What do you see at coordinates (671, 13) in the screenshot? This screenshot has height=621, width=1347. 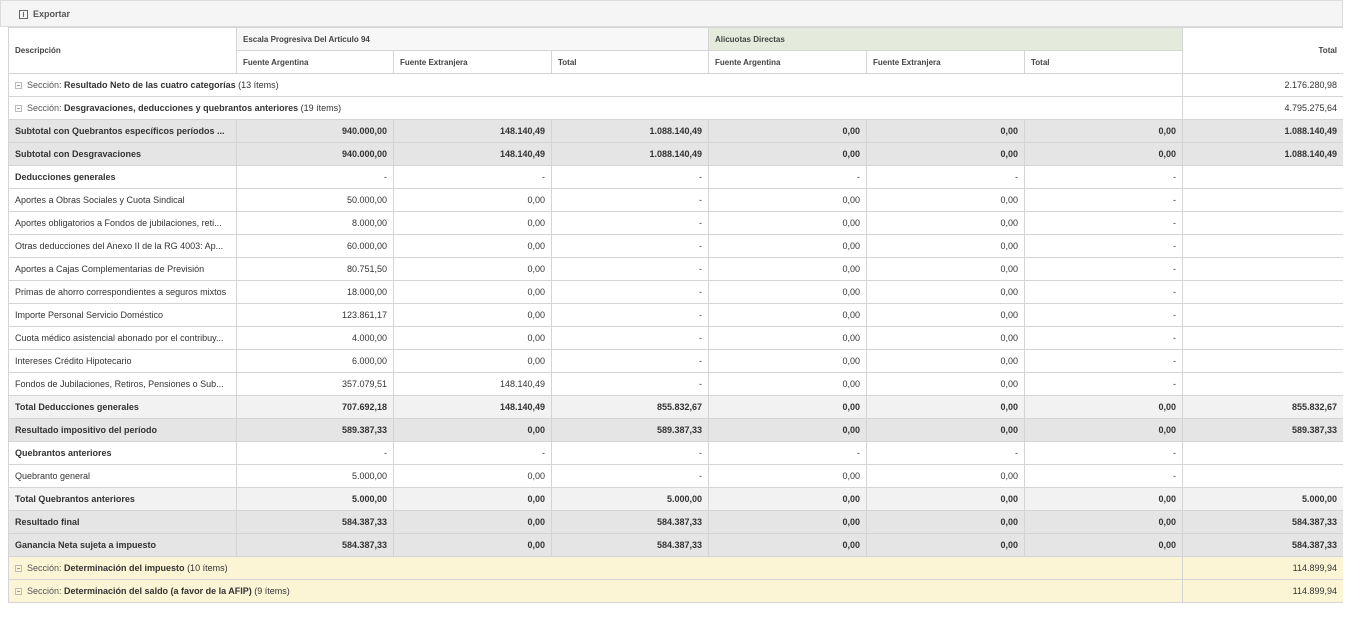 I see `grid-toolbar: Exportar` at bounding box center [671, 13].